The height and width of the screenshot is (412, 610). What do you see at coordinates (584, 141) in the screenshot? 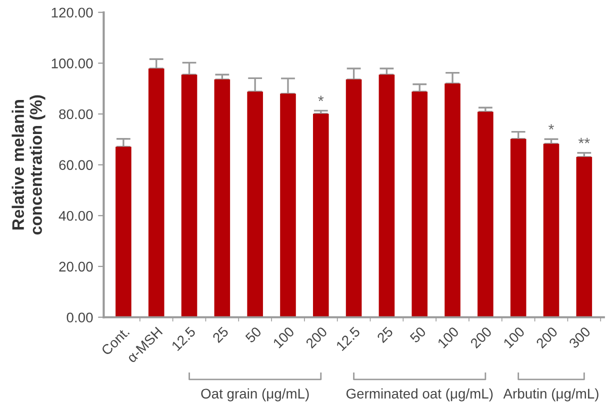
I see `data-label: **` at bounding box center [584, 141].